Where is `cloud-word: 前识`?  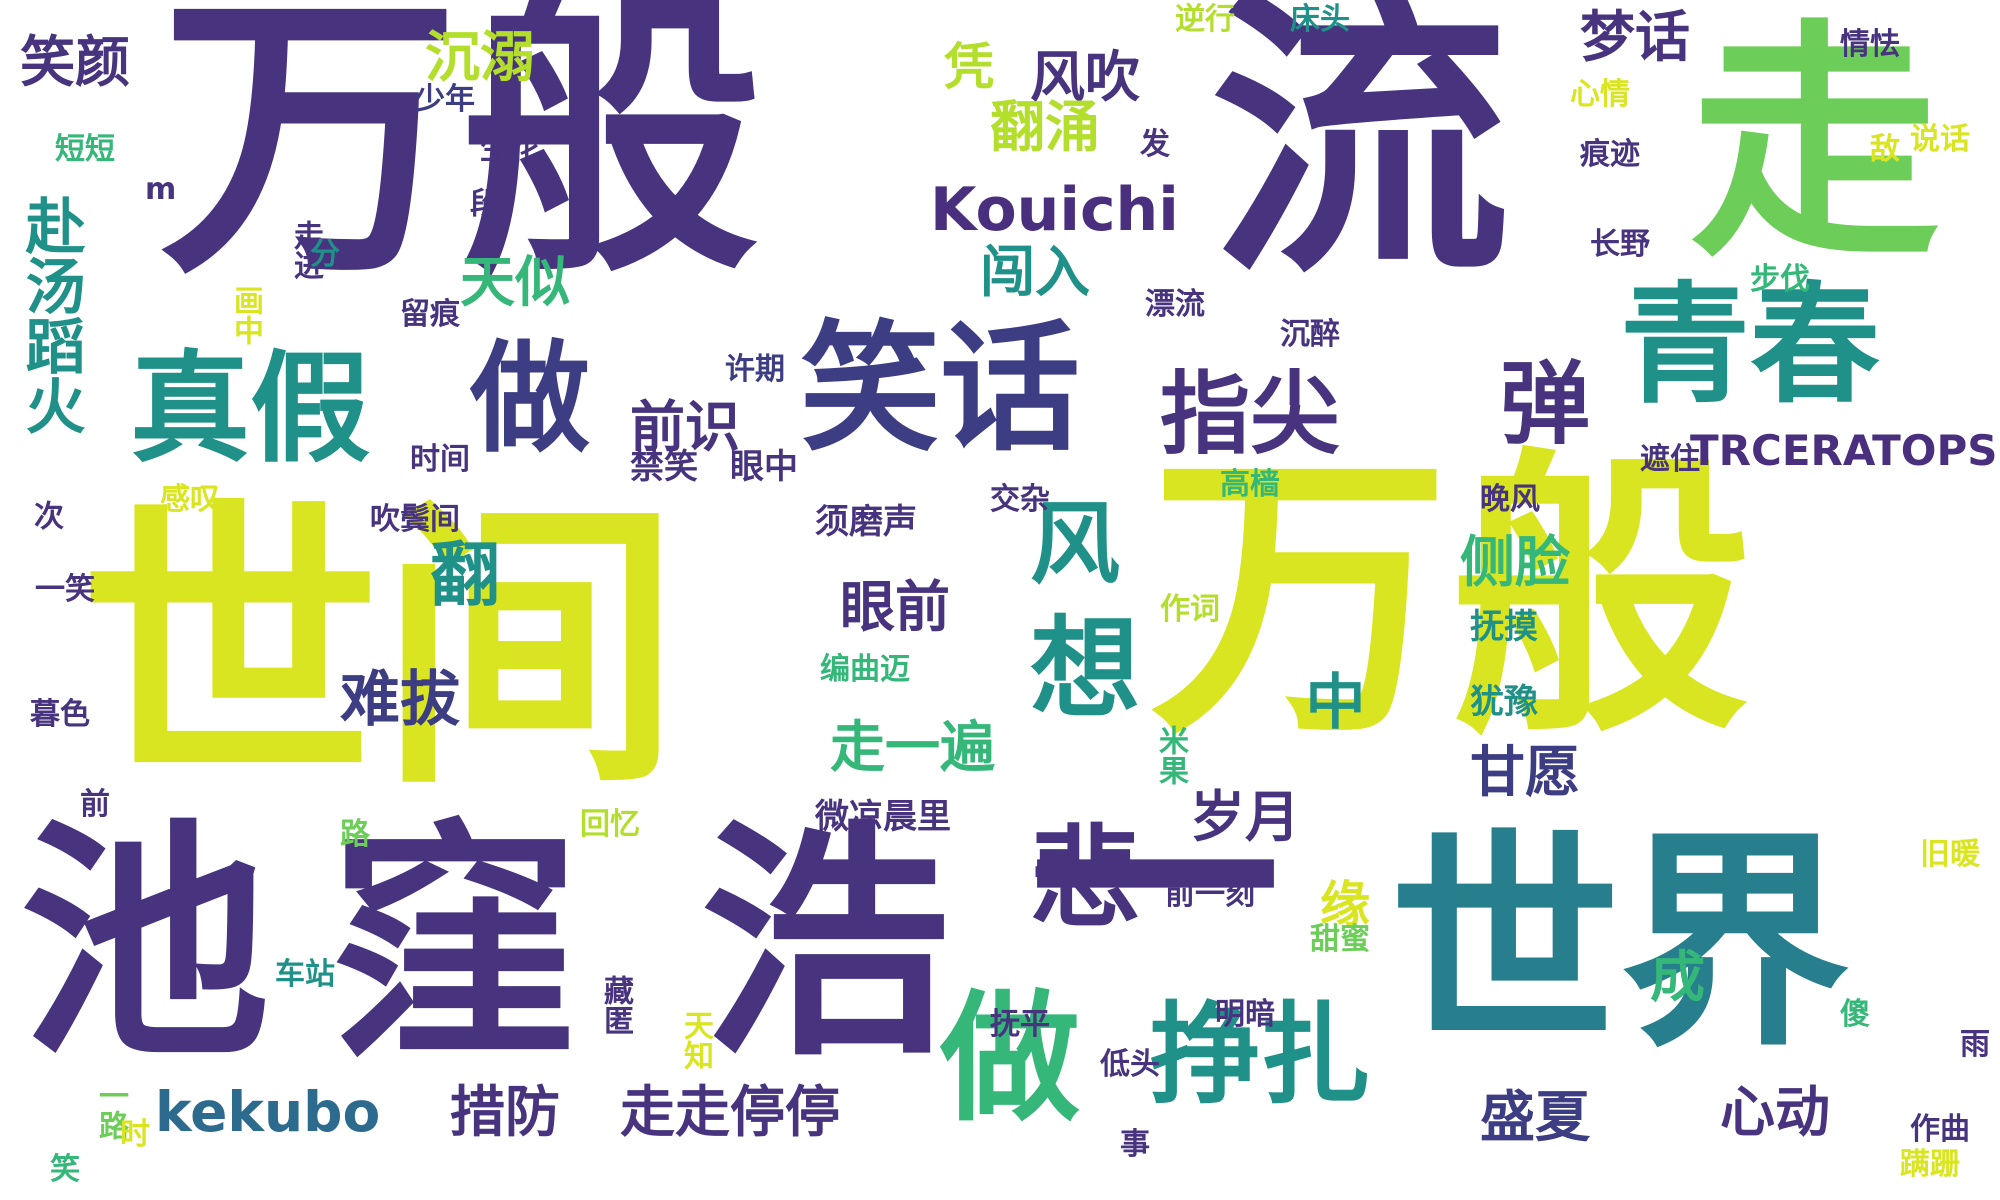 cloud-word: 前识 is located at coordinates (685, 427).